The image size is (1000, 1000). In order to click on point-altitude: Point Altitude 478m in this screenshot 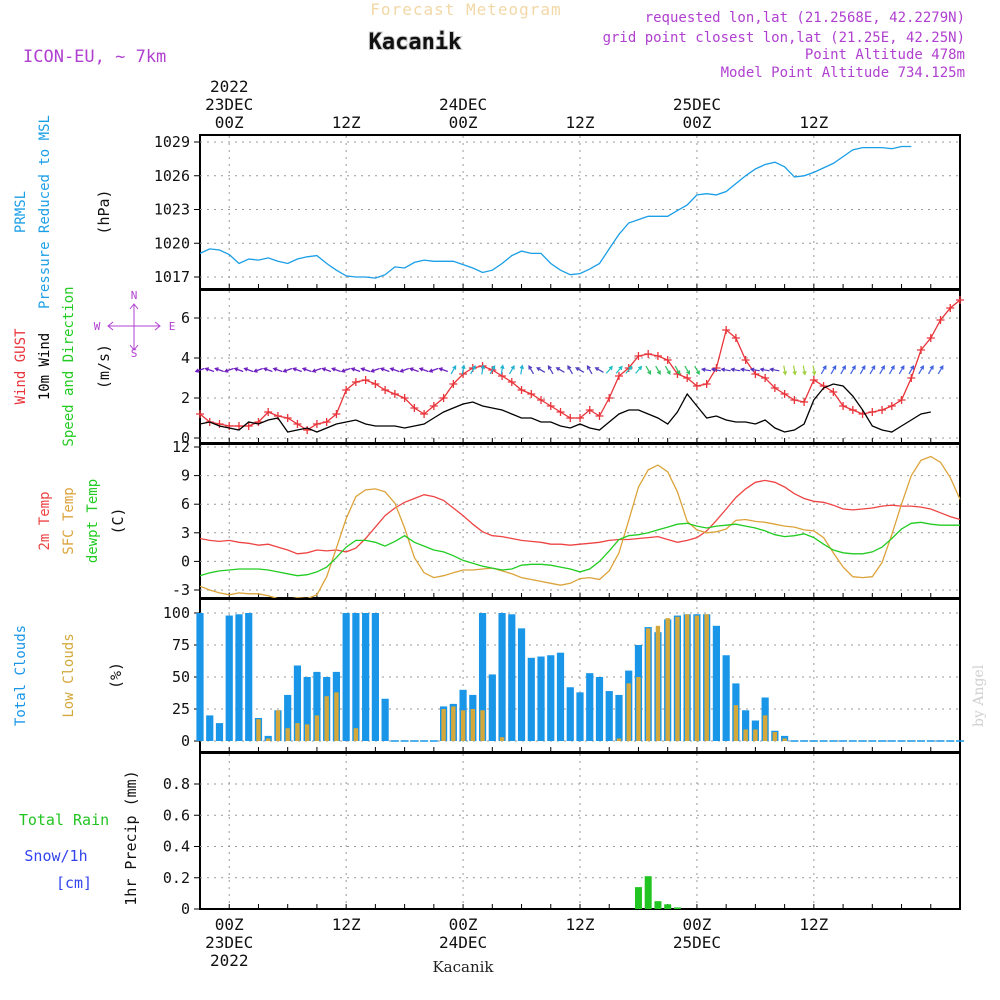, I will do `click(885, 55)`.